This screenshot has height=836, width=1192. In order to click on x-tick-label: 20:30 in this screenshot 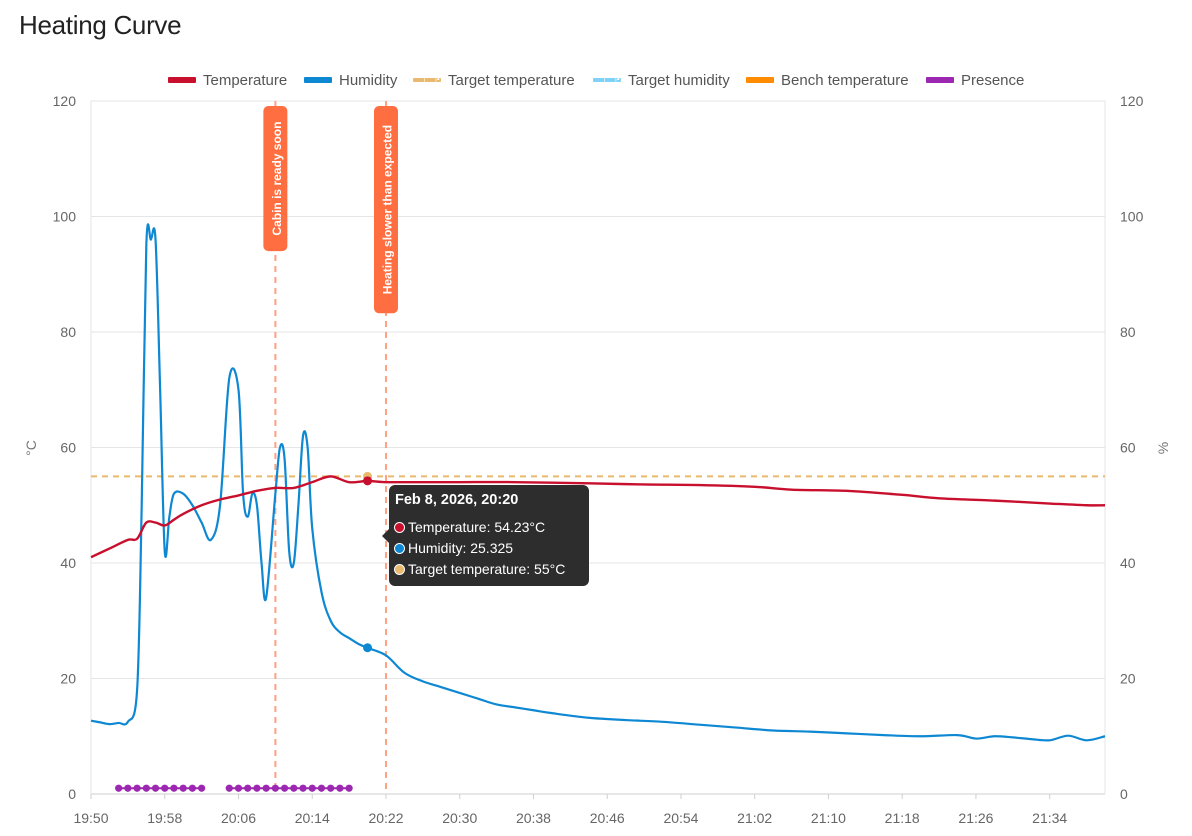, I will do `click(459, 818)`.